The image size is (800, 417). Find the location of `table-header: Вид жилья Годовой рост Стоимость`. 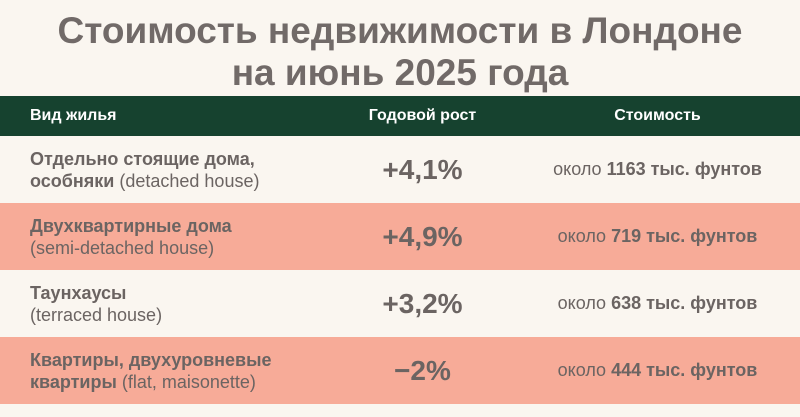

table-header: Вид жилья Годовой рост Стоимость is located at coordinates (400, 116).